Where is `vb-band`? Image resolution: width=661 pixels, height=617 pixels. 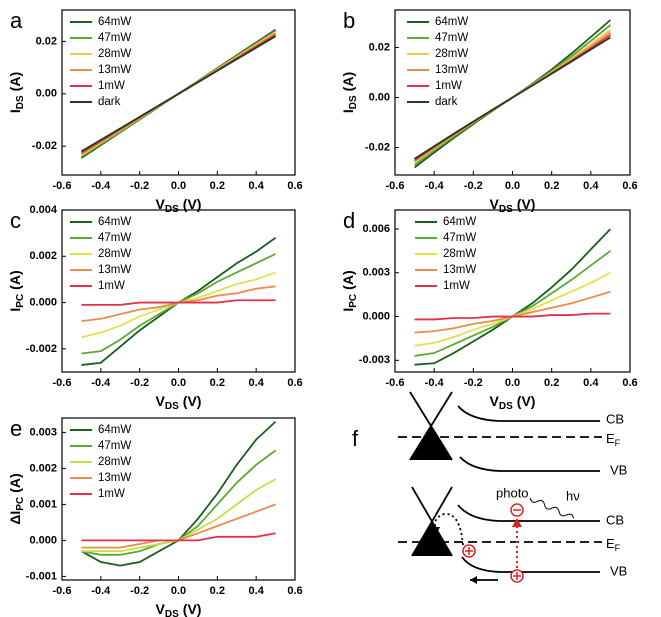 vb-band is located at coordinates (529, 464).